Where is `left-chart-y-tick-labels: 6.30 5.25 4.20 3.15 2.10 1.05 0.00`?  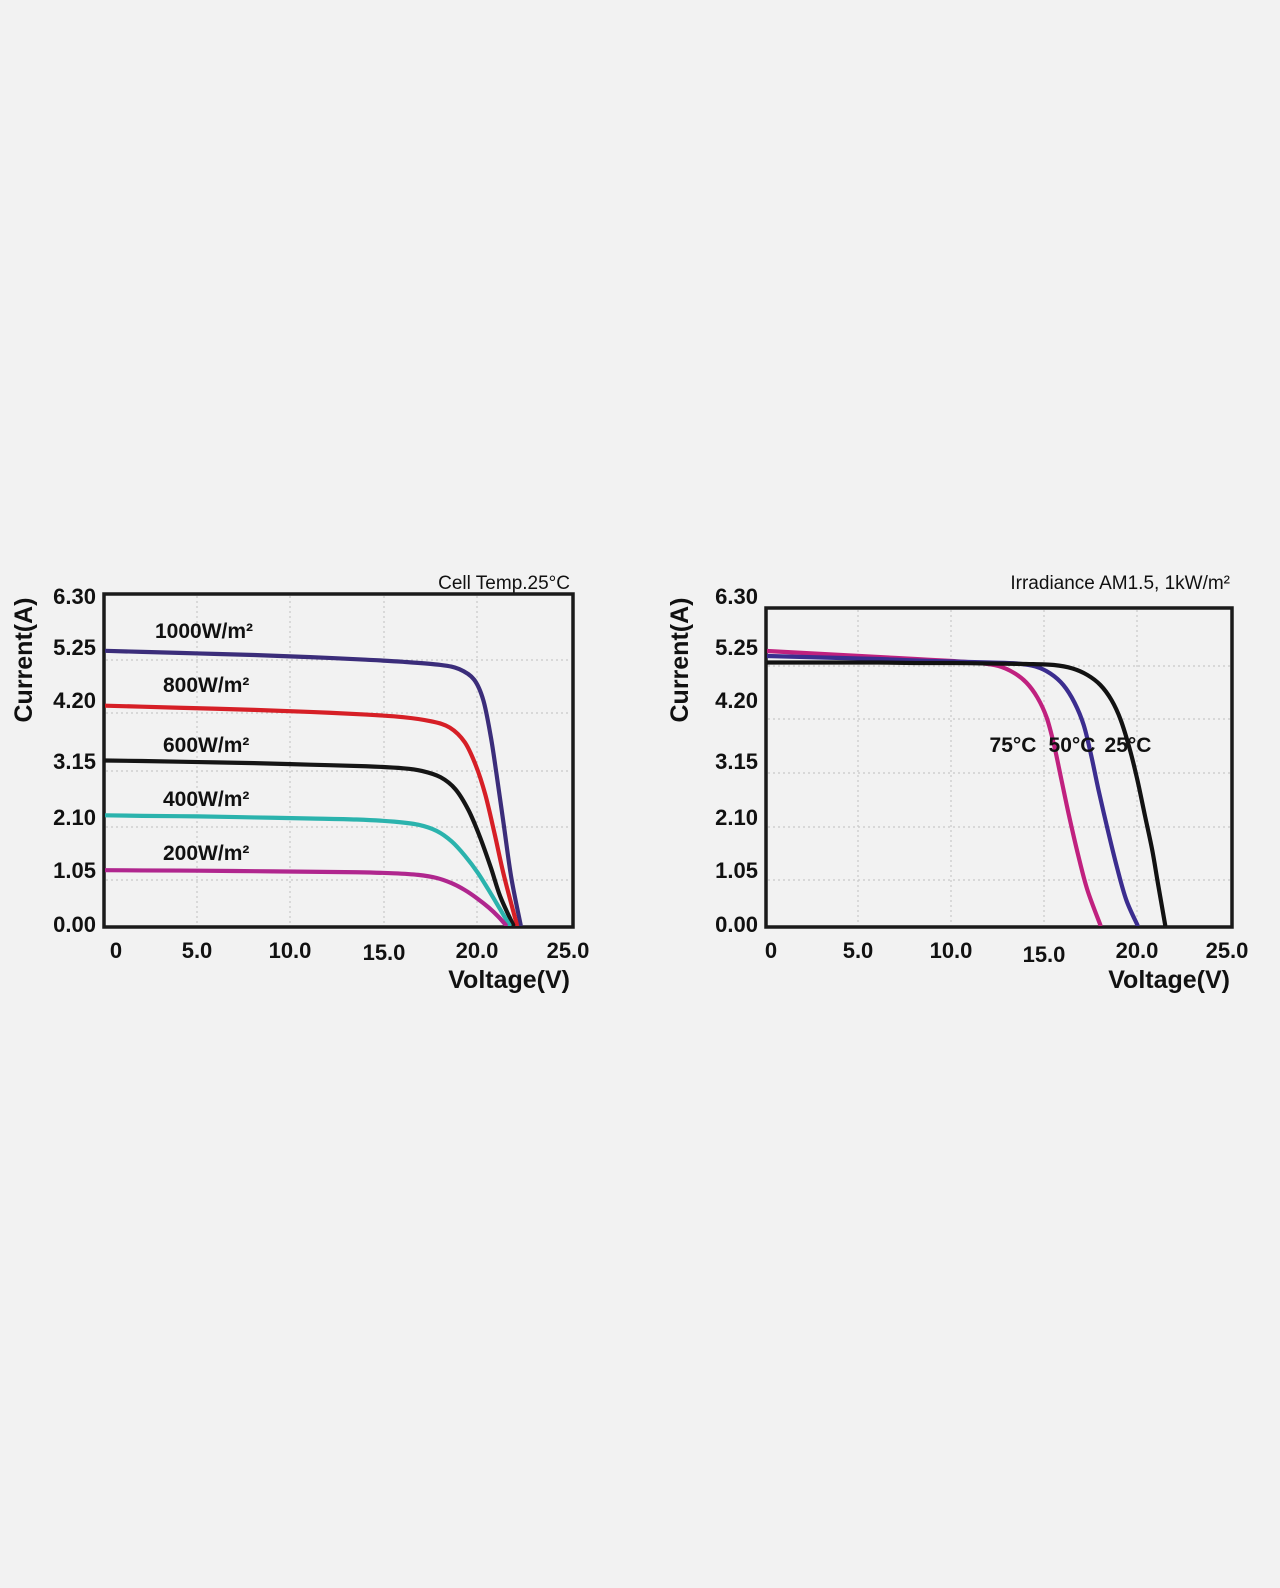
left-chart-y-tick-labels: 6.30 5.25 4.20 3.15 2.10 1.05 0.00 is located at coordinates (74, 760).